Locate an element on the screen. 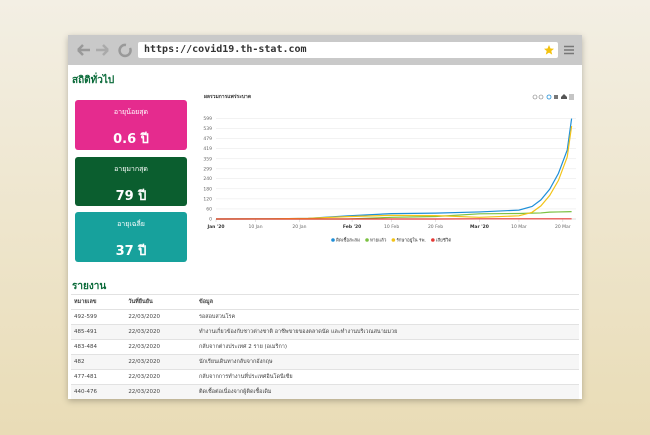 This screenshot has width=650, height=435. table-cell: นักเรียนเดินทางกลับจากอังกฤษ is located at coordinates (387, 362).